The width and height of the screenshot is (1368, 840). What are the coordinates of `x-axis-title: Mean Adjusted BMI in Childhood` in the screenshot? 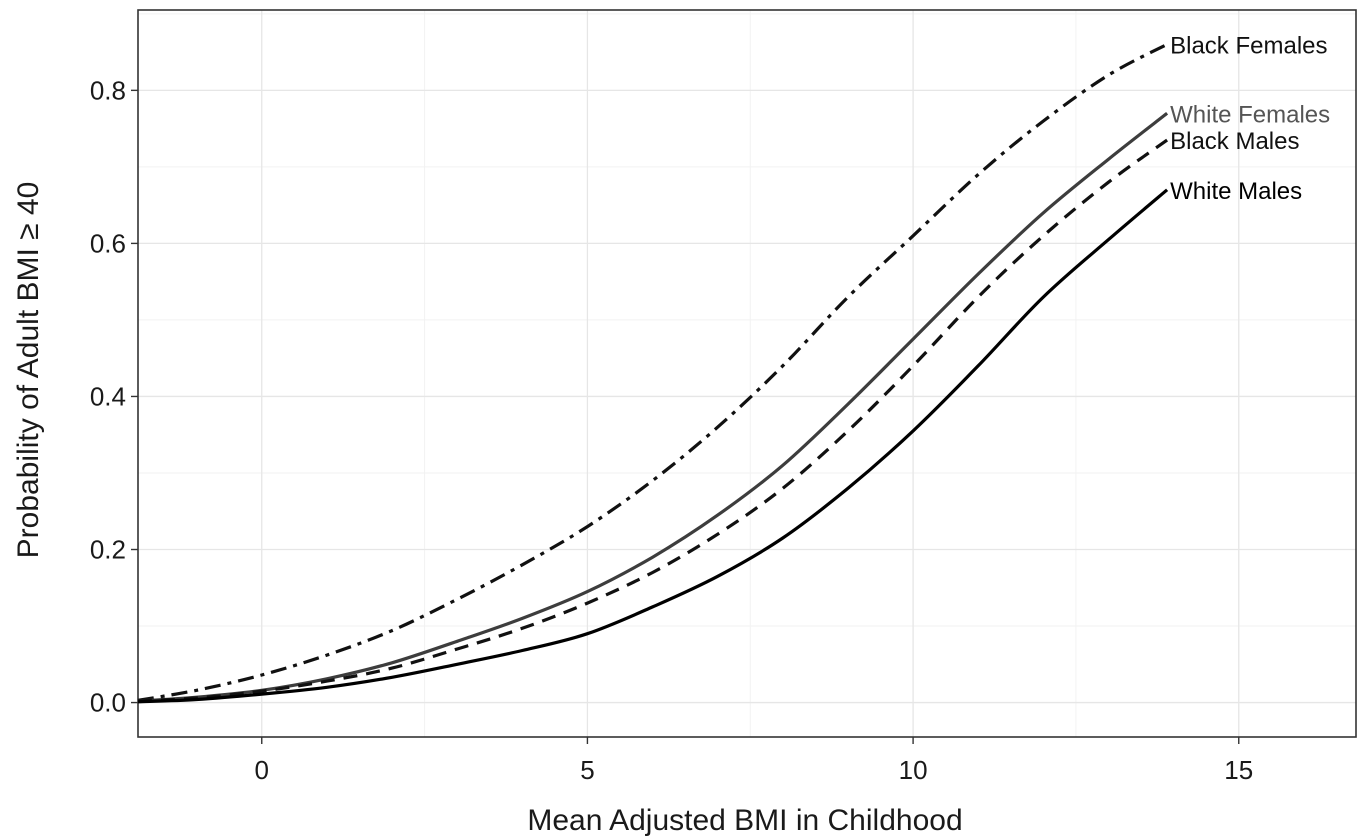 It's located at (744, 820).